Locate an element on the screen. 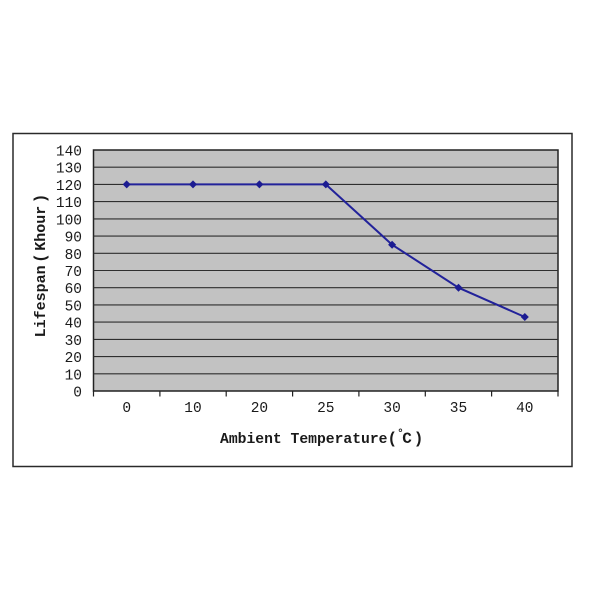  svg-text: 120 is located at coordinates (69, 187).